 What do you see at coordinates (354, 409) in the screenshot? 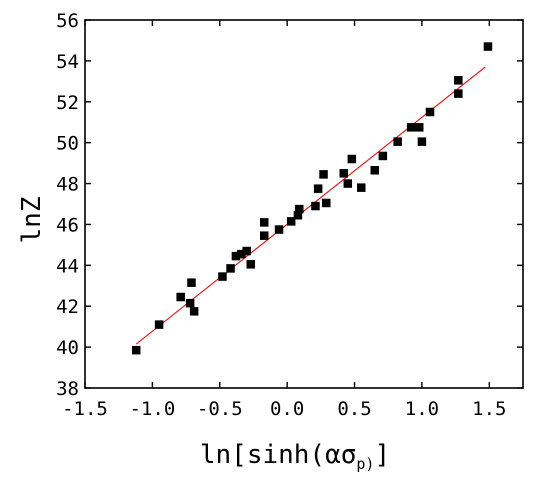
I see `x-tick-label: 0.5` at bounding box center [354, 409].